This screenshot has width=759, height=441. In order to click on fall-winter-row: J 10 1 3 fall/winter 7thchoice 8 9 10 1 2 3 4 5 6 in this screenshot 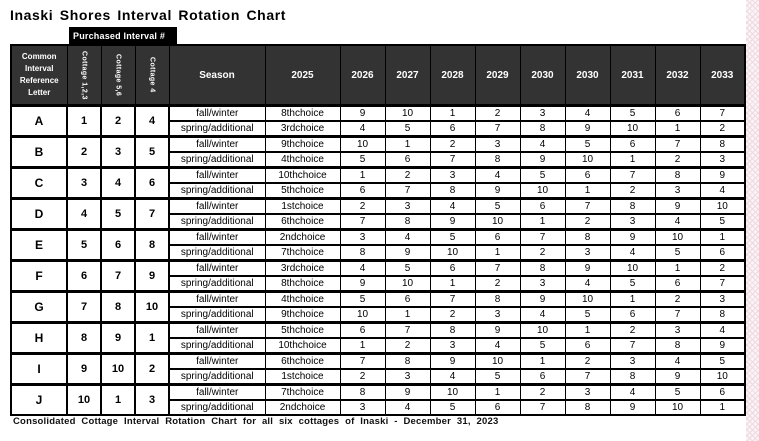, I will do `click(378, 399)`.